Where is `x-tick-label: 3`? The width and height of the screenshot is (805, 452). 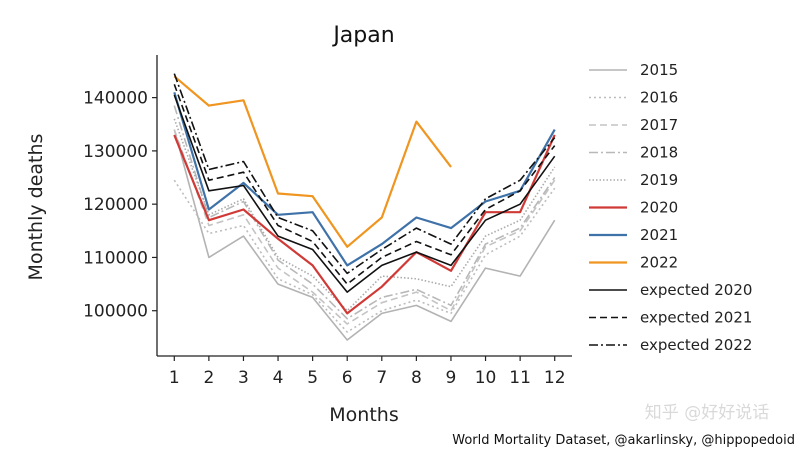 x-tick-label: 3 is located at coordinates (243, 378).